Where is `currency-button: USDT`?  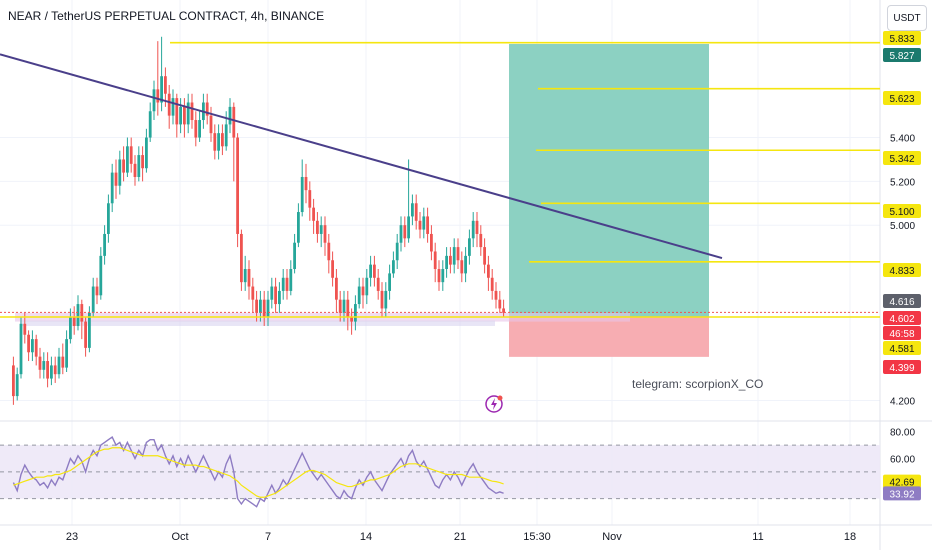
currency-button: USDT is located at coordinates (907, 18).